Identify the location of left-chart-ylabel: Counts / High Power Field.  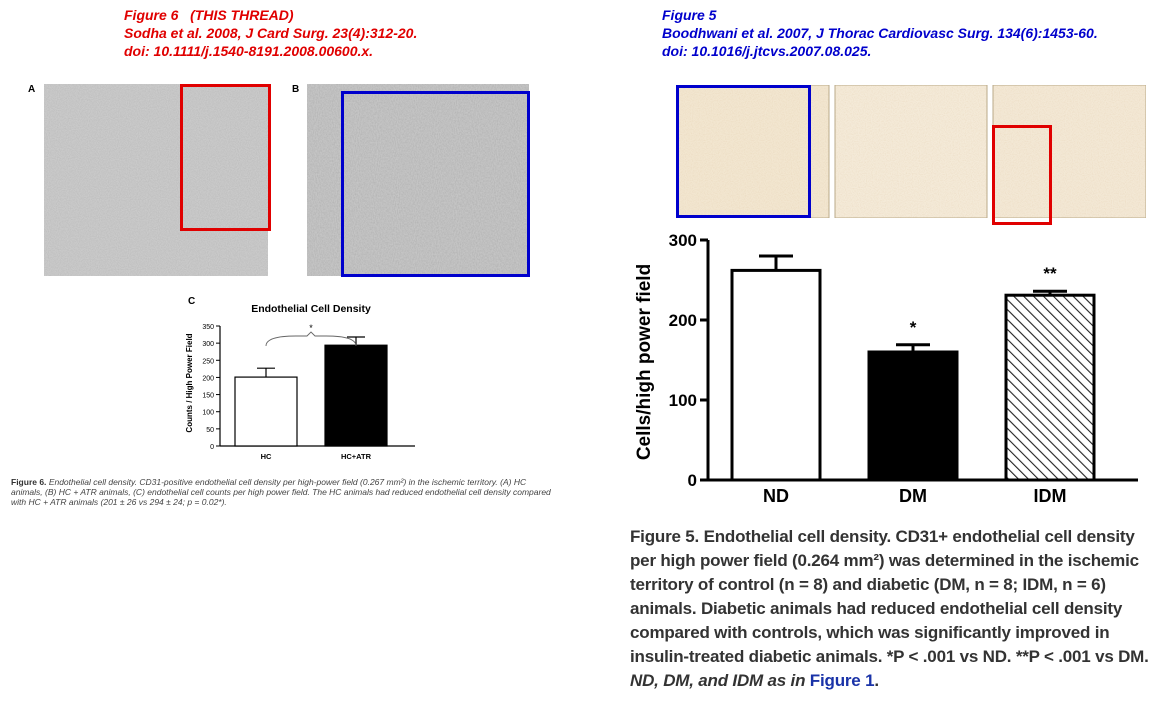
(189, 382).